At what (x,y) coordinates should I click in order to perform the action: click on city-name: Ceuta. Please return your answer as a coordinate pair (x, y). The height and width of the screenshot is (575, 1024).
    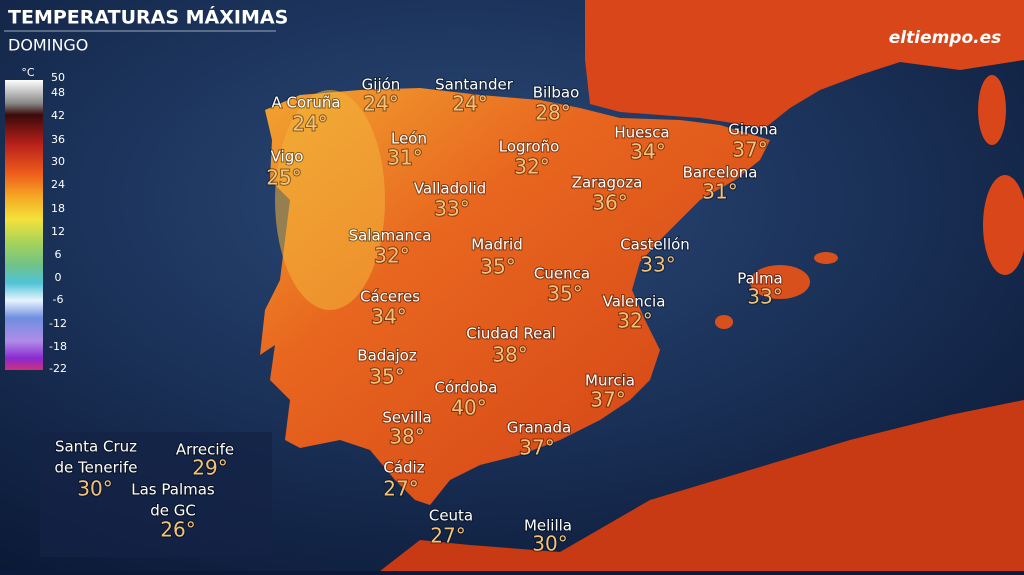
    Looking at the image, I should click on (451, 516).